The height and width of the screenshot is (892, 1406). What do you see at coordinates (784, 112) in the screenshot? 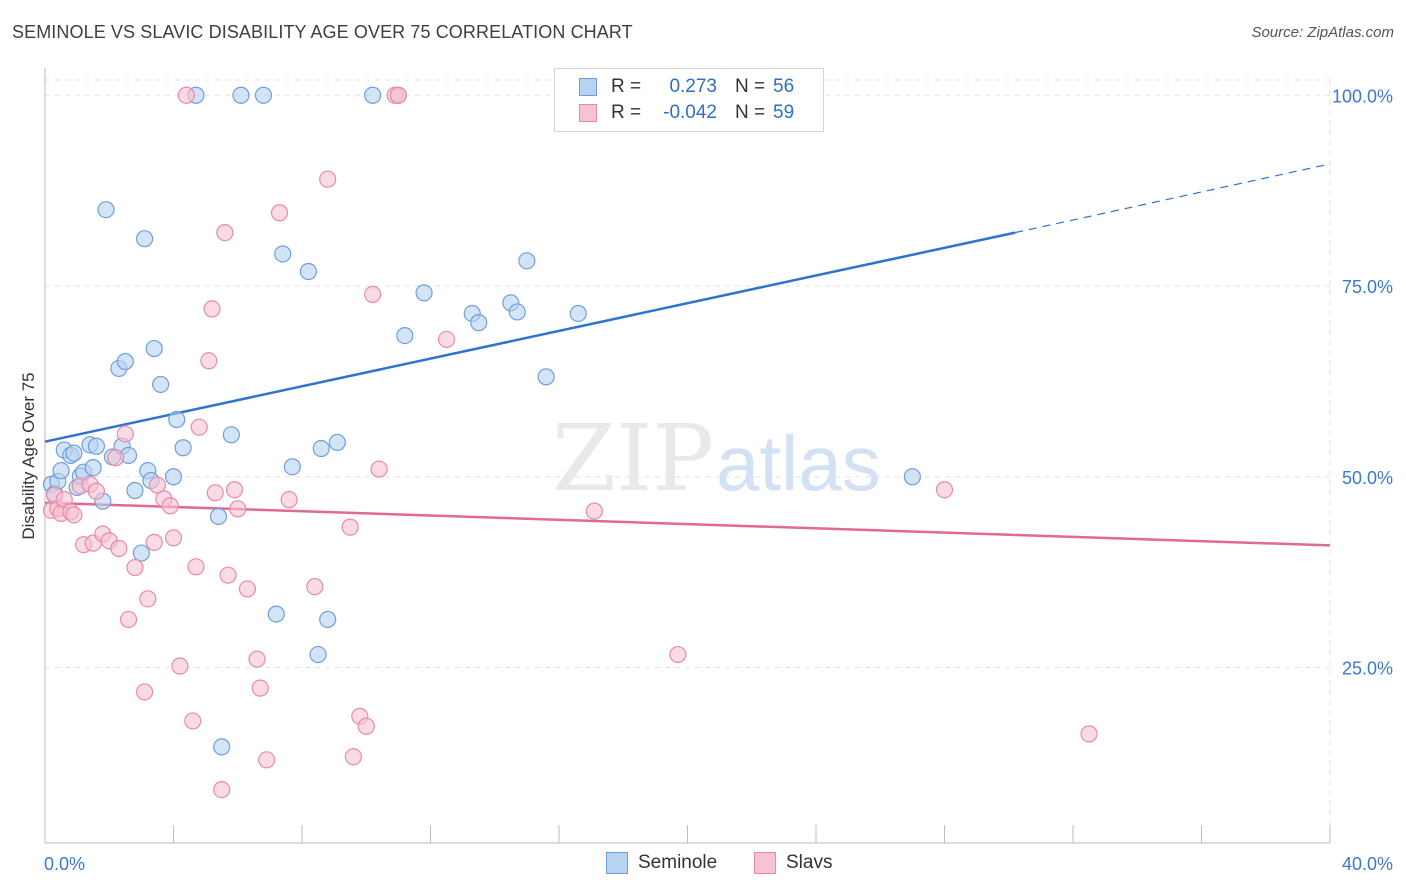
I see `n-value: 59` at bounding box center [784, 112].